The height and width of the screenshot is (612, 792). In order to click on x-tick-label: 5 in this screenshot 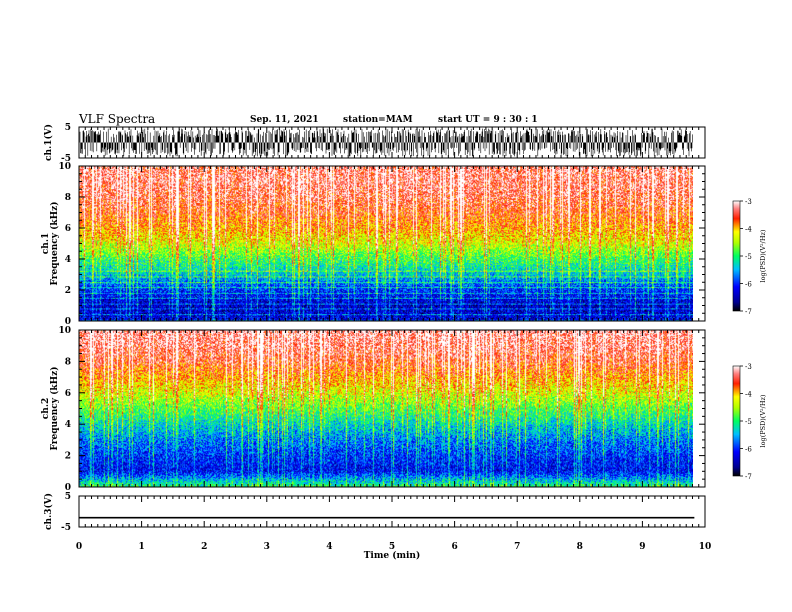, I will do `click(392, 547)`.